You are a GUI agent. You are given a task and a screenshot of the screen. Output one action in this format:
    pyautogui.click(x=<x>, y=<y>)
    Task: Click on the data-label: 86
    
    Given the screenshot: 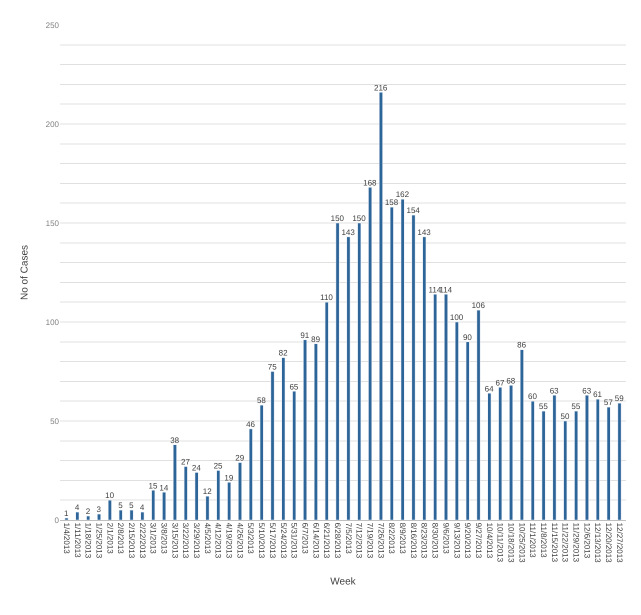 What is the action you would take?
    pyautogui.click(x=522, y=345)
    